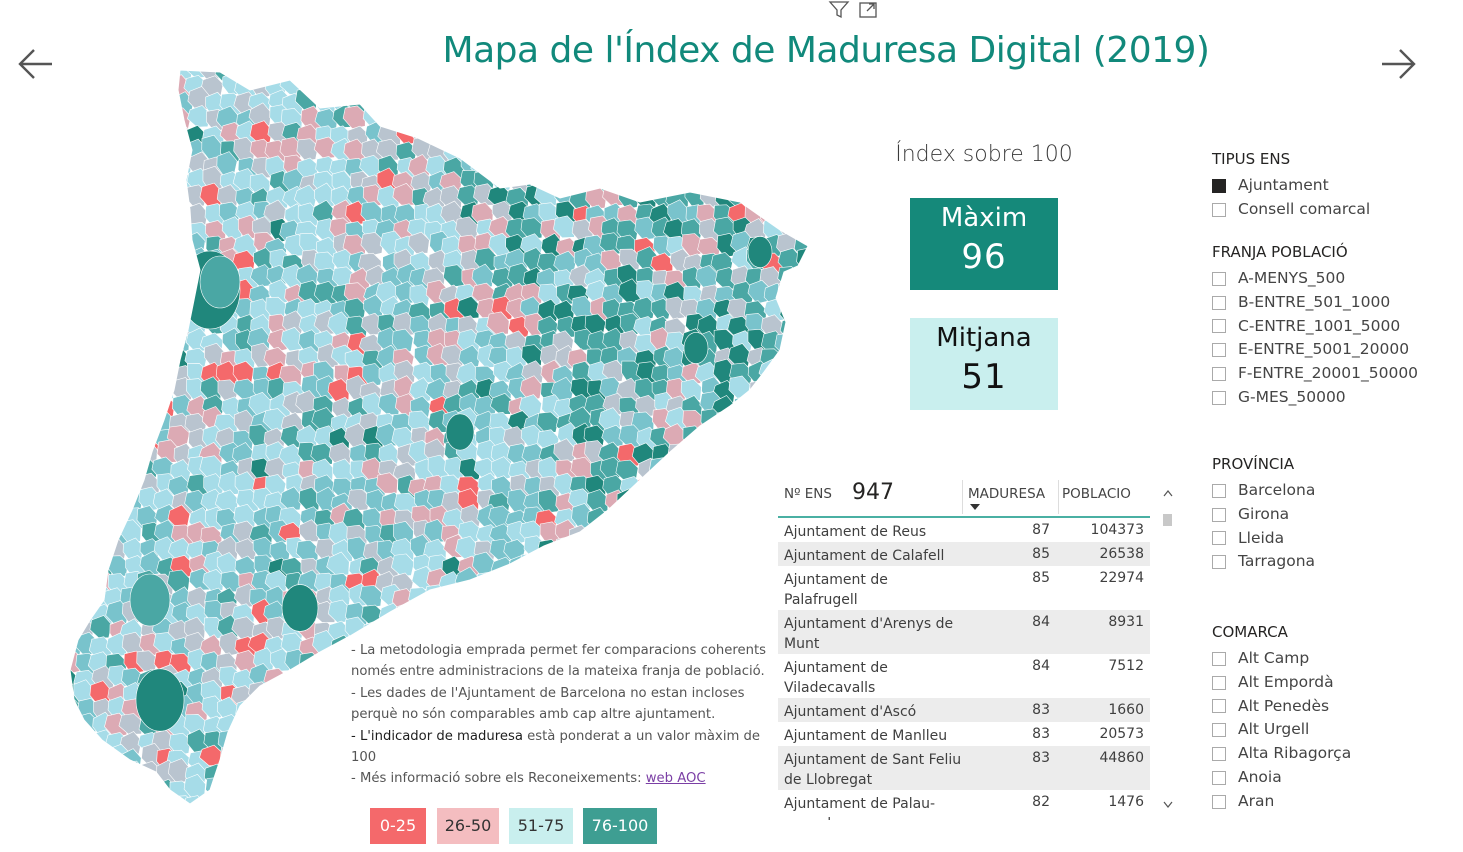  Describe the element at coordinates (1281, 707) in the screenshot. I see `slicer-option-comarca: Alt Penedès` at that location.